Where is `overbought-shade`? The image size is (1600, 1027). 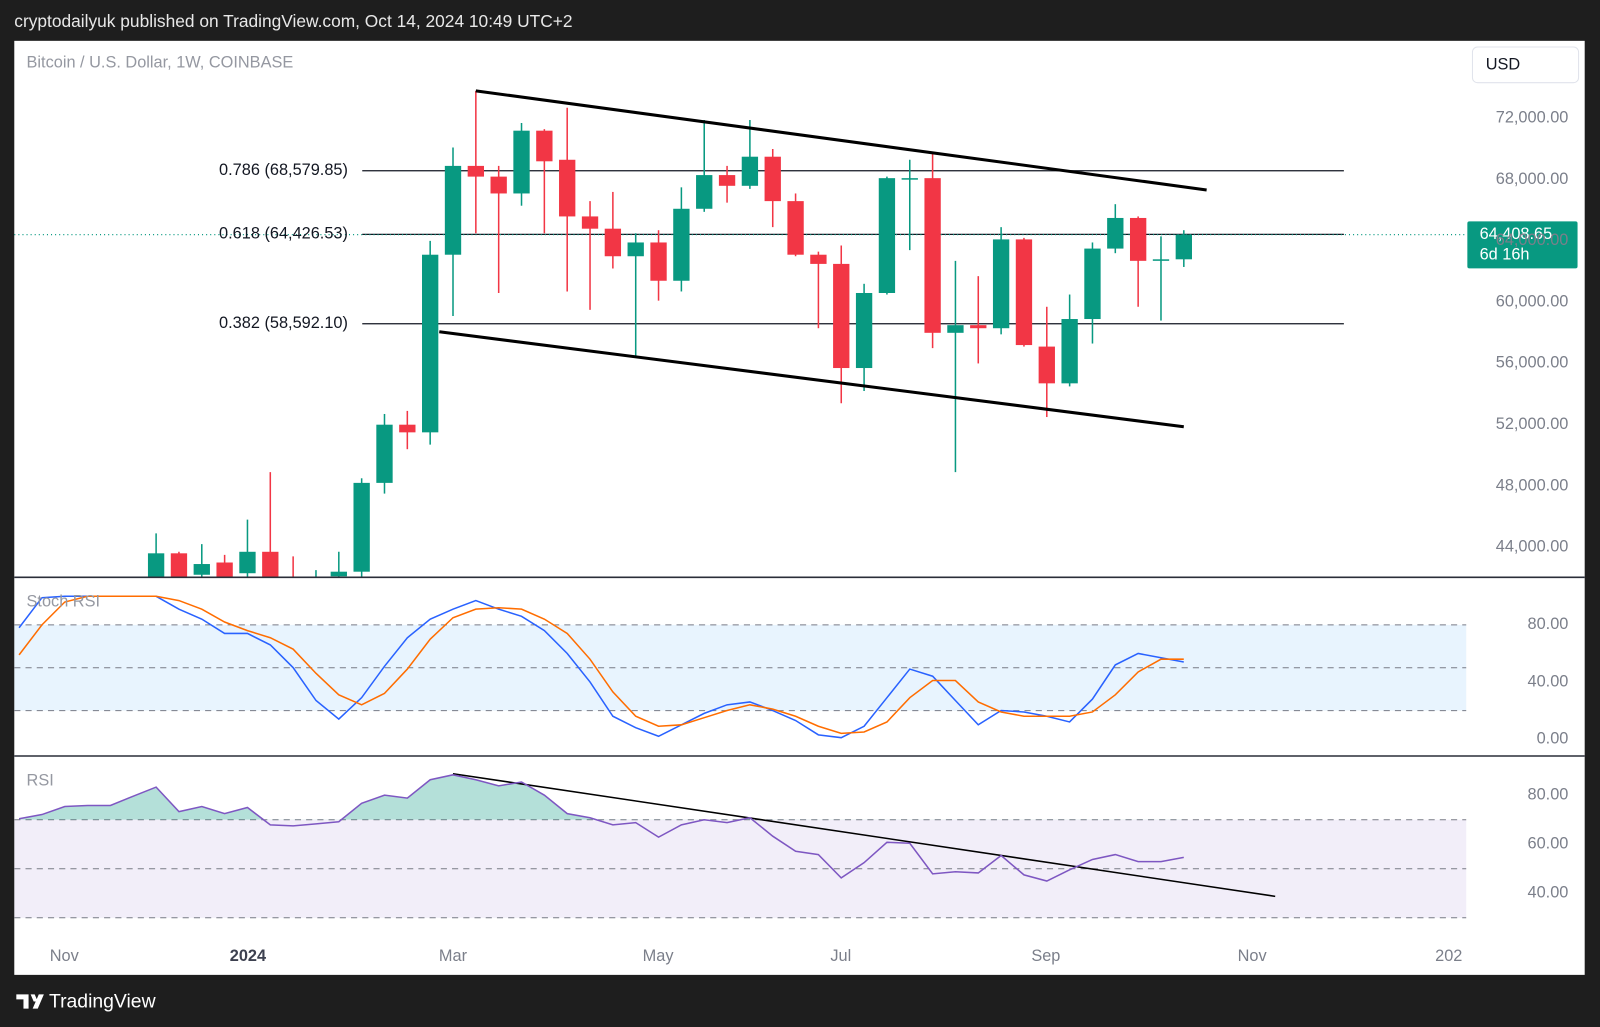 overbought-shade is located at coordinates (386, 797).